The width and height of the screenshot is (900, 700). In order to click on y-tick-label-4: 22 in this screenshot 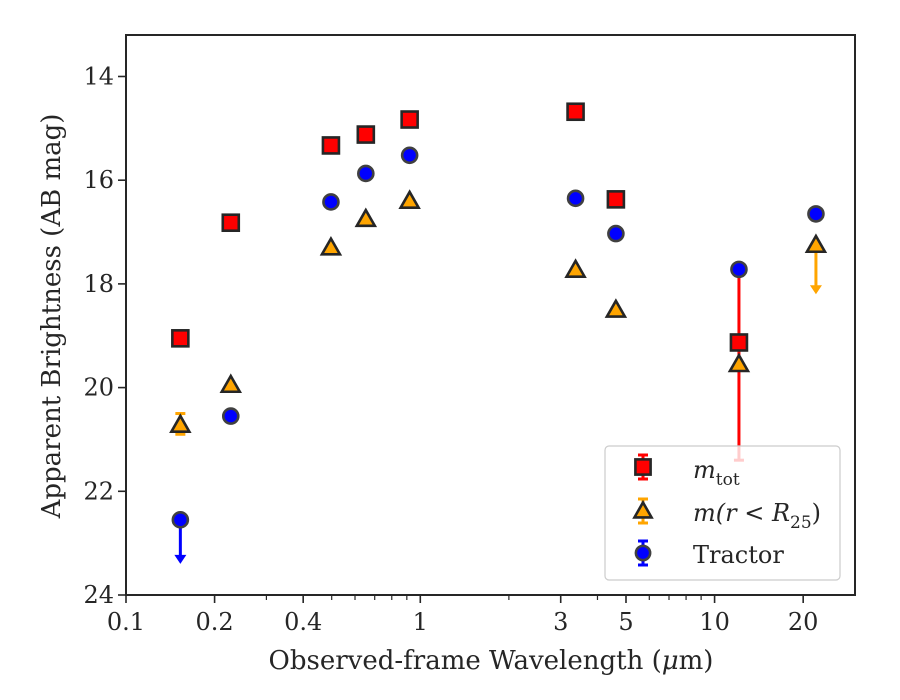, I will do `click(98, 491)`.